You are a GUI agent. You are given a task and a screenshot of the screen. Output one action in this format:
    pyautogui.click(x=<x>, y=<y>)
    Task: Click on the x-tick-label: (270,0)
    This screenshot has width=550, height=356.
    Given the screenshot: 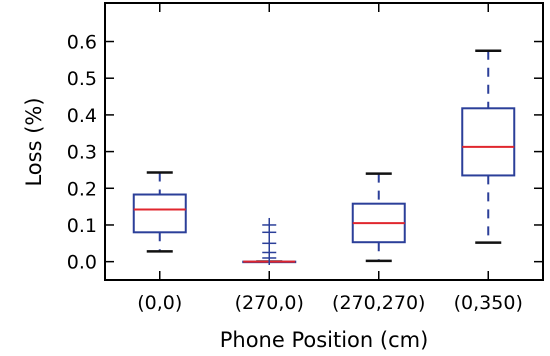 What is the action you would take?
    pyautogui.click(x=269, y=303)
    